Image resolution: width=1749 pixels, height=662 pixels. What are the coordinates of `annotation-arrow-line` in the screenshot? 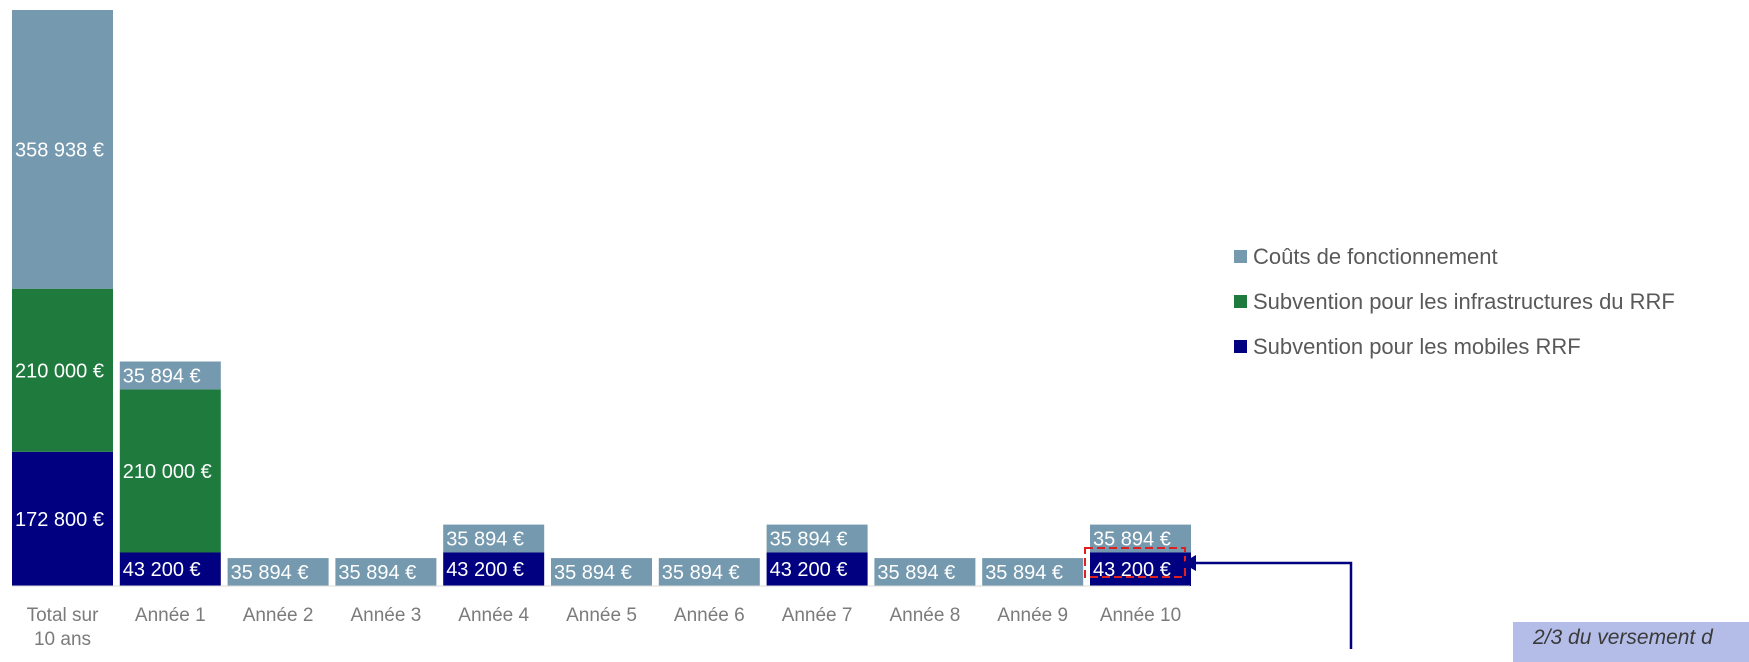 It's located at (1271, 605).